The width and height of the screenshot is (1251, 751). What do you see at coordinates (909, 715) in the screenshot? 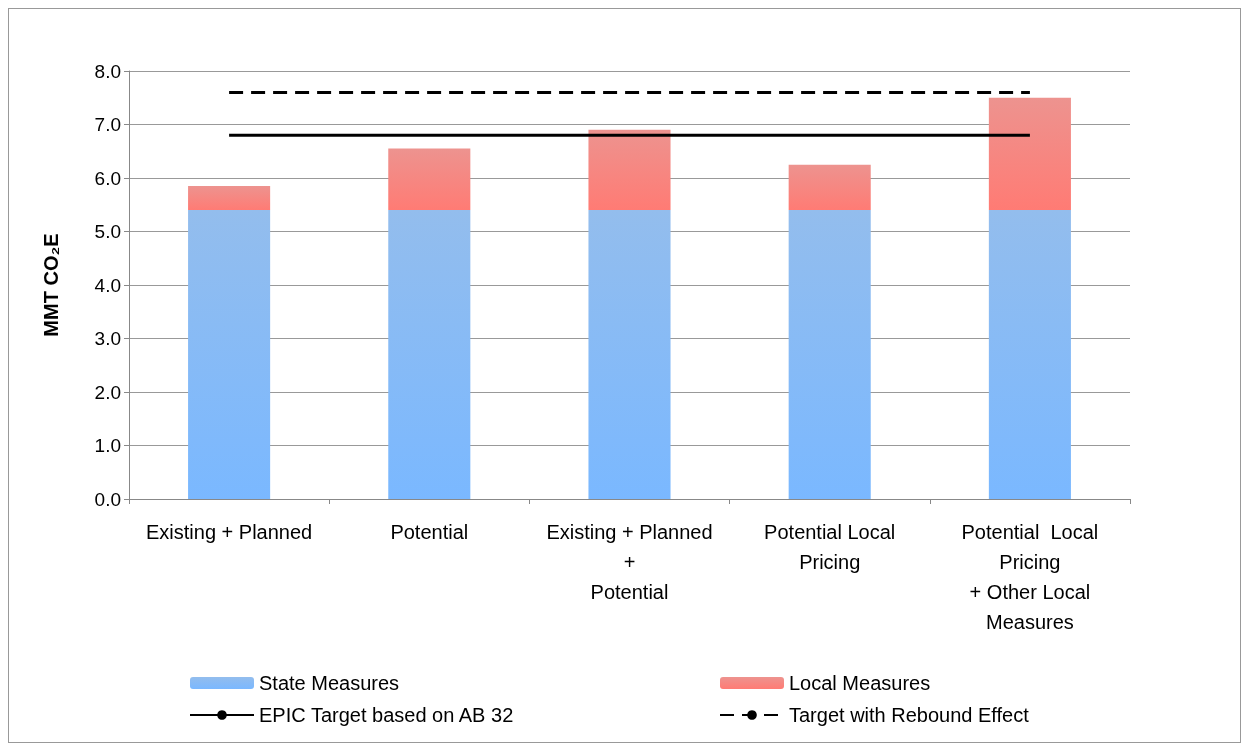
I see `legend-label: Target with Rebound Effect` at bounding box center [909, 715].